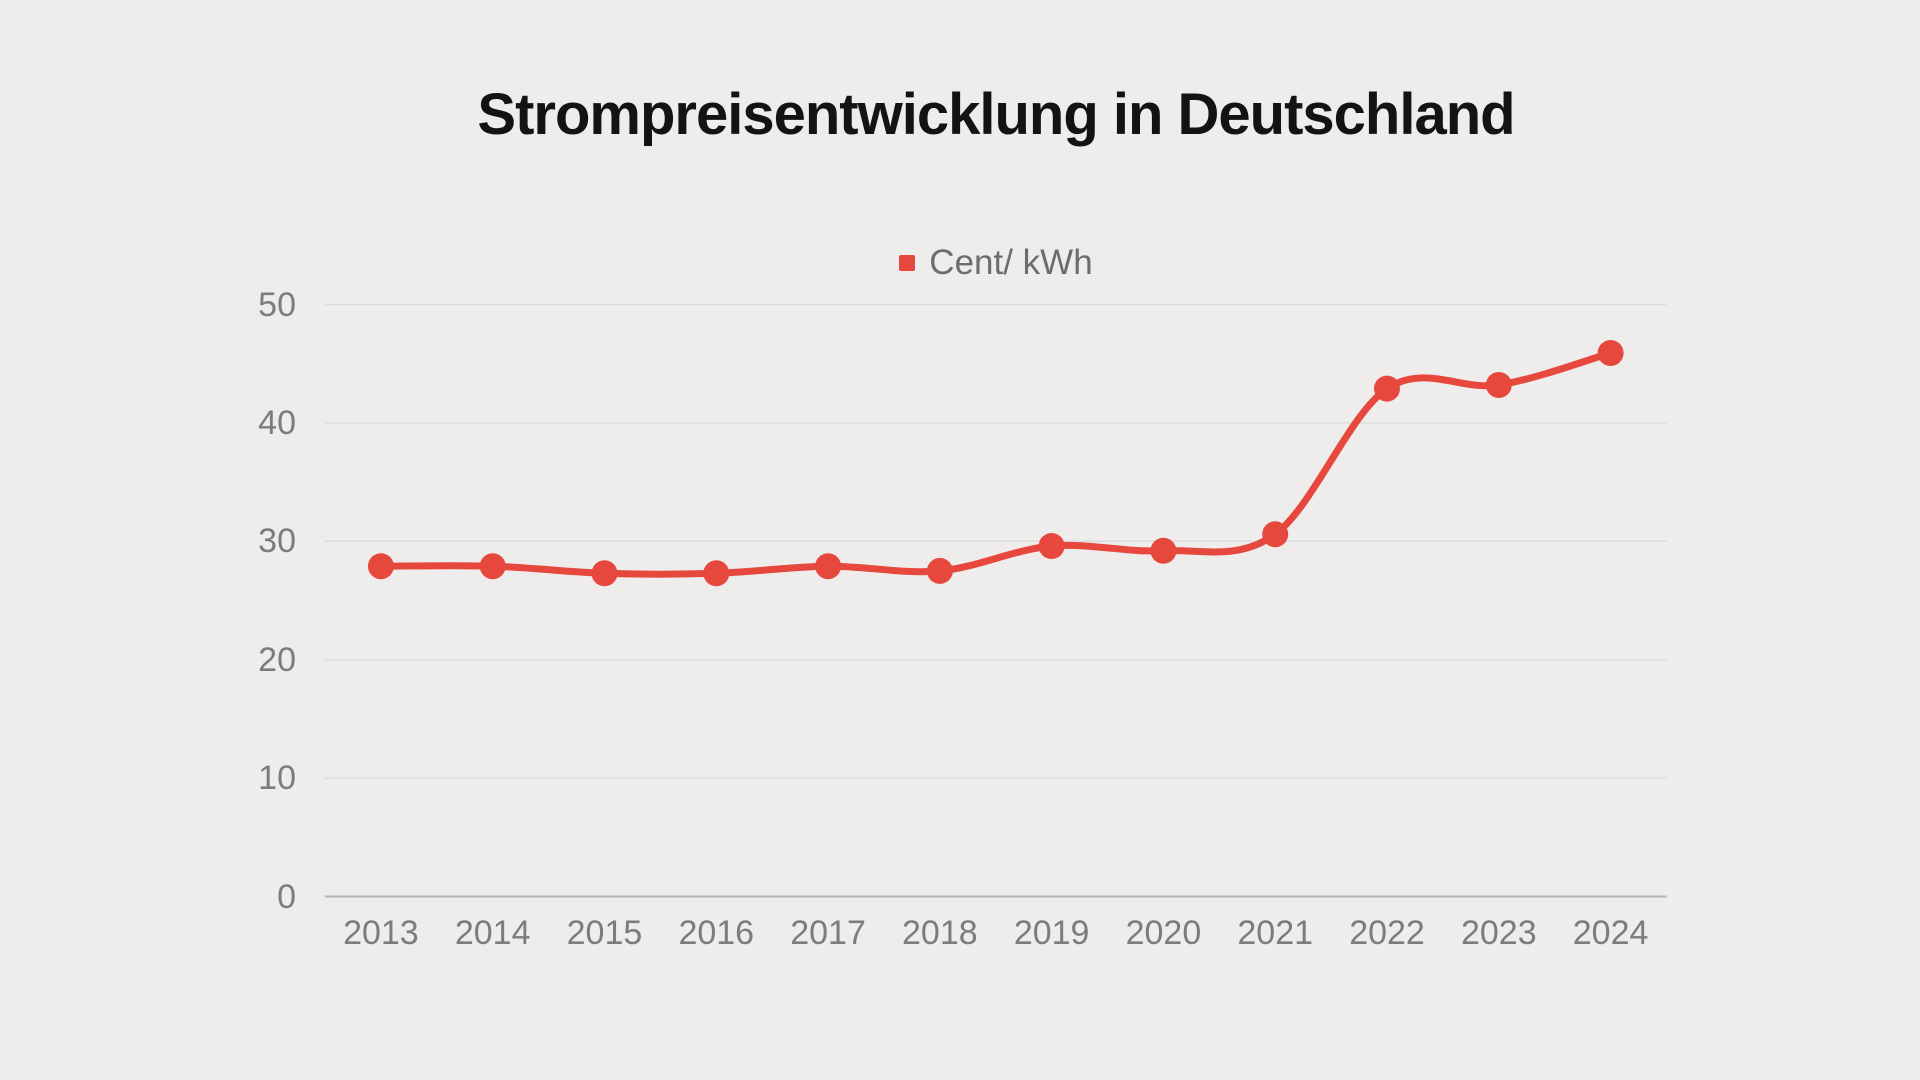  I want to click on x-tick-label-2013: 2013, so click(381, 933).